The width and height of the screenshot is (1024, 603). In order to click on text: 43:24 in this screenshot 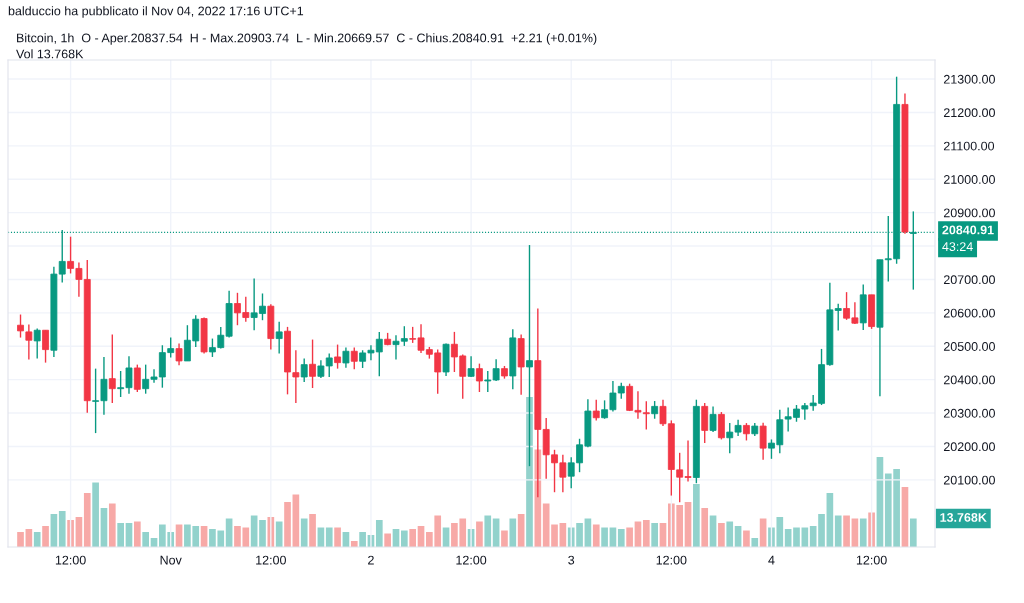, I will do `click(957, 247)`.